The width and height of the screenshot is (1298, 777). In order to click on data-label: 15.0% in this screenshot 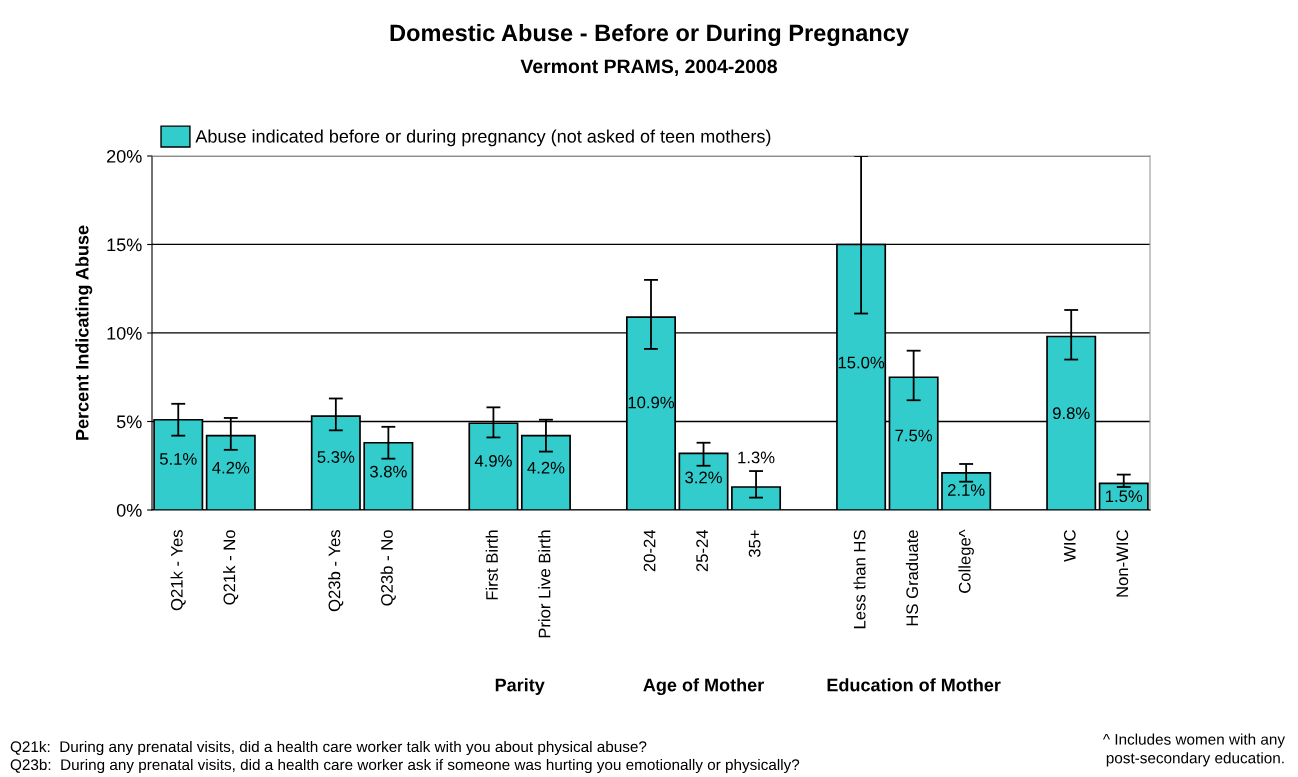, I will do `click(861, 362)`.